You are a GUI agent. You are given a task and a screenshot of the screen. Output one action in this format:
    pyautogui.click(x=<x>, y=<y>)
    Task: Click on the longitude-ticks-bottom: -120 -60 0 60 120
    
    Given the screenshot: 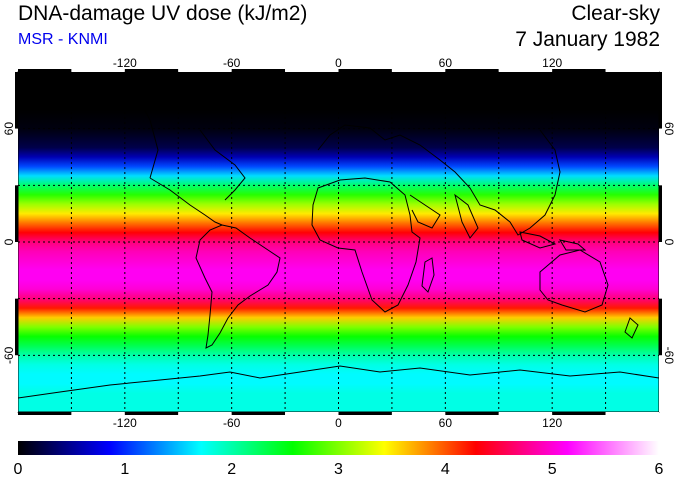 What is the action you would take?
    pyautogui.click(x=338, y=423)
    